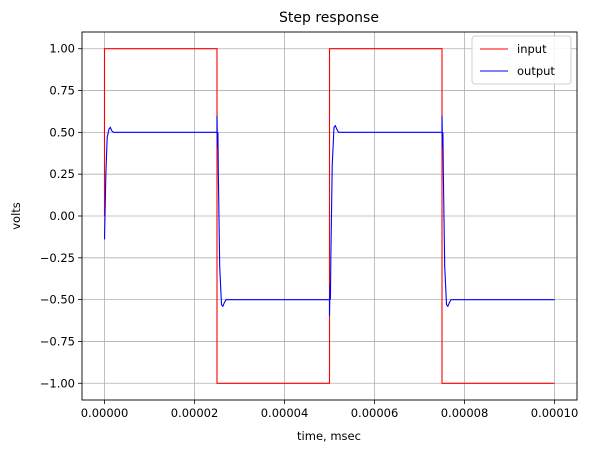 The width and height of the screenshot is (595, 453). What do you see at coordinates (532, 49) in the screenshot?
I see `legend-label-input: input` at bounding box center [532, 49].